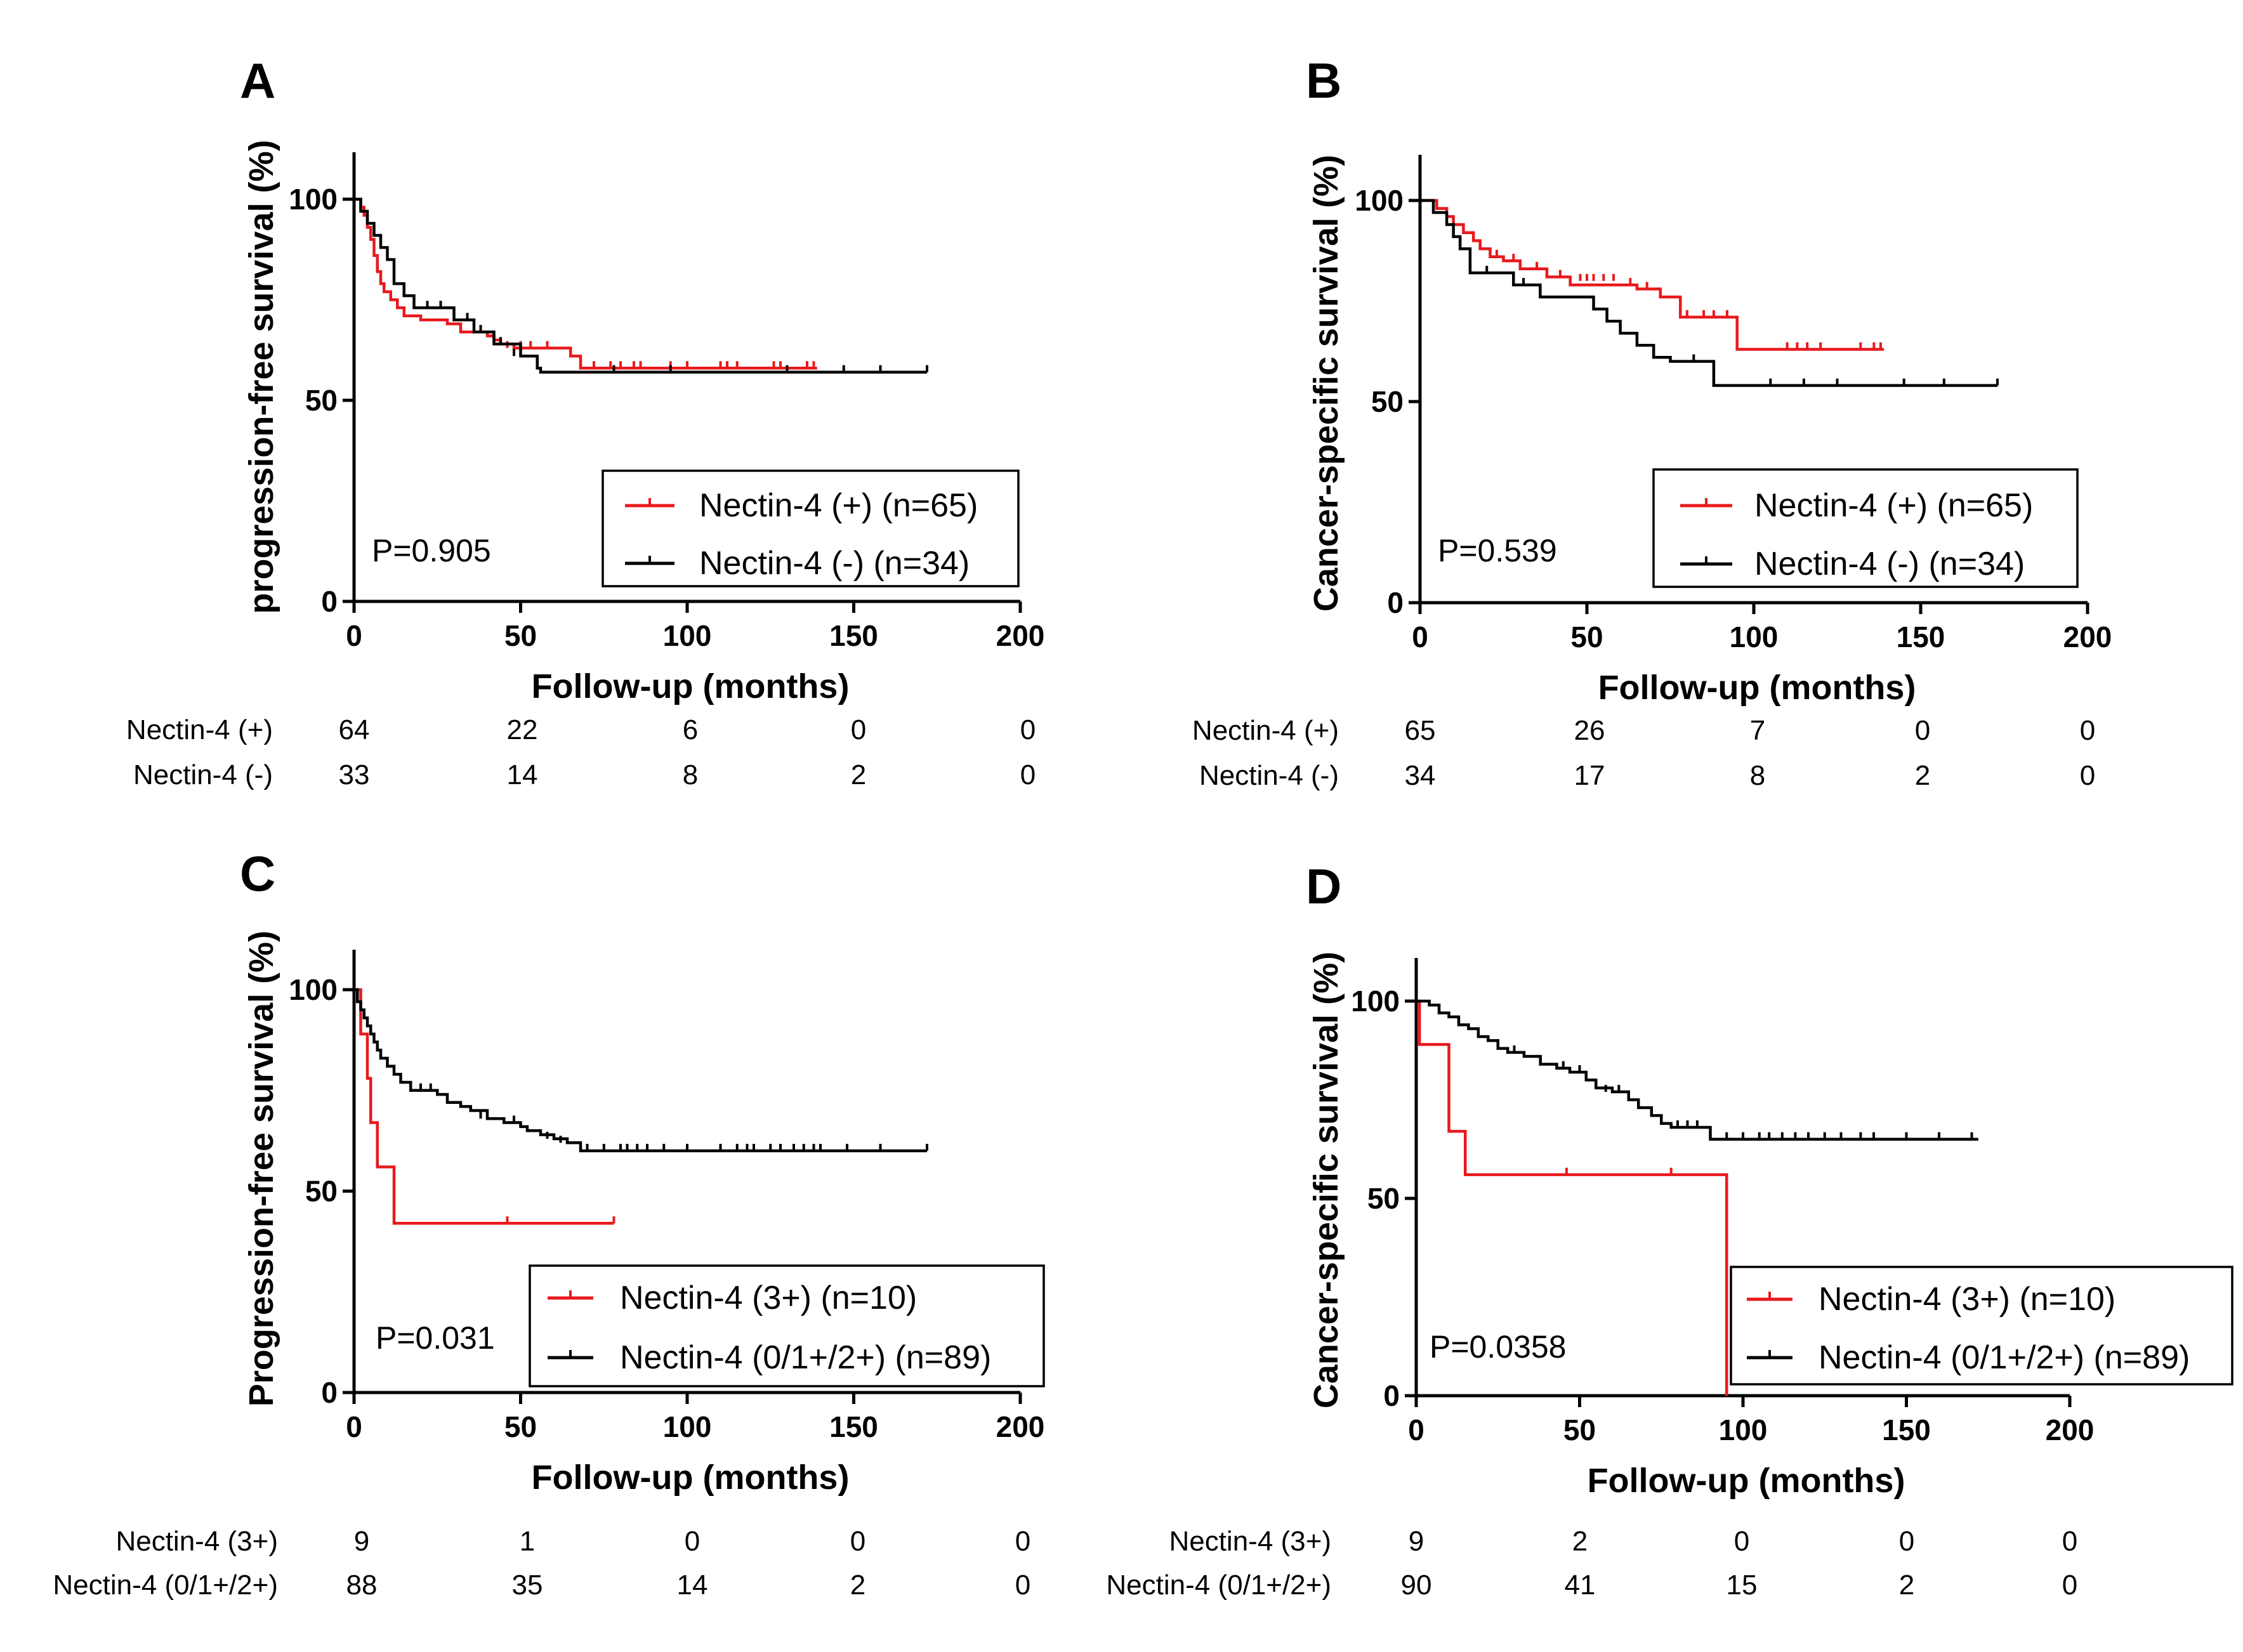 This screenshot has width=2243, height=1652. What do you see at coordinates (1589, 775) in the screenshot?
I see `risk-value: 17` at bounding box center [1589, 775].